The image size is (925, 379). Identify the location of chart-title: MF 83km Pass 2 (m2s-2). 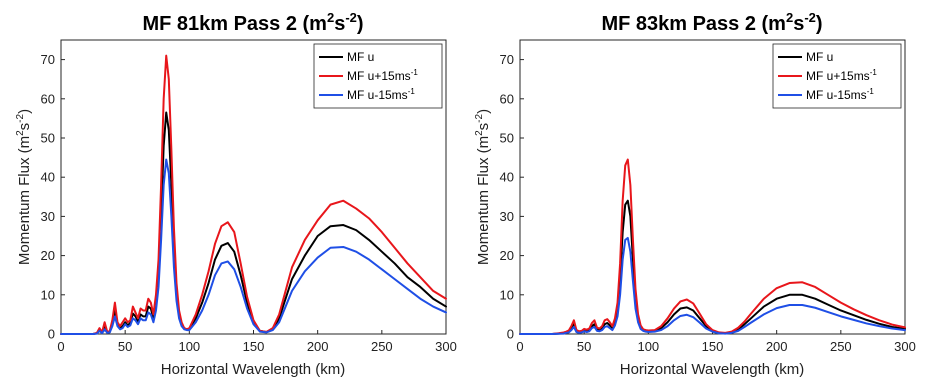
(711, 22).